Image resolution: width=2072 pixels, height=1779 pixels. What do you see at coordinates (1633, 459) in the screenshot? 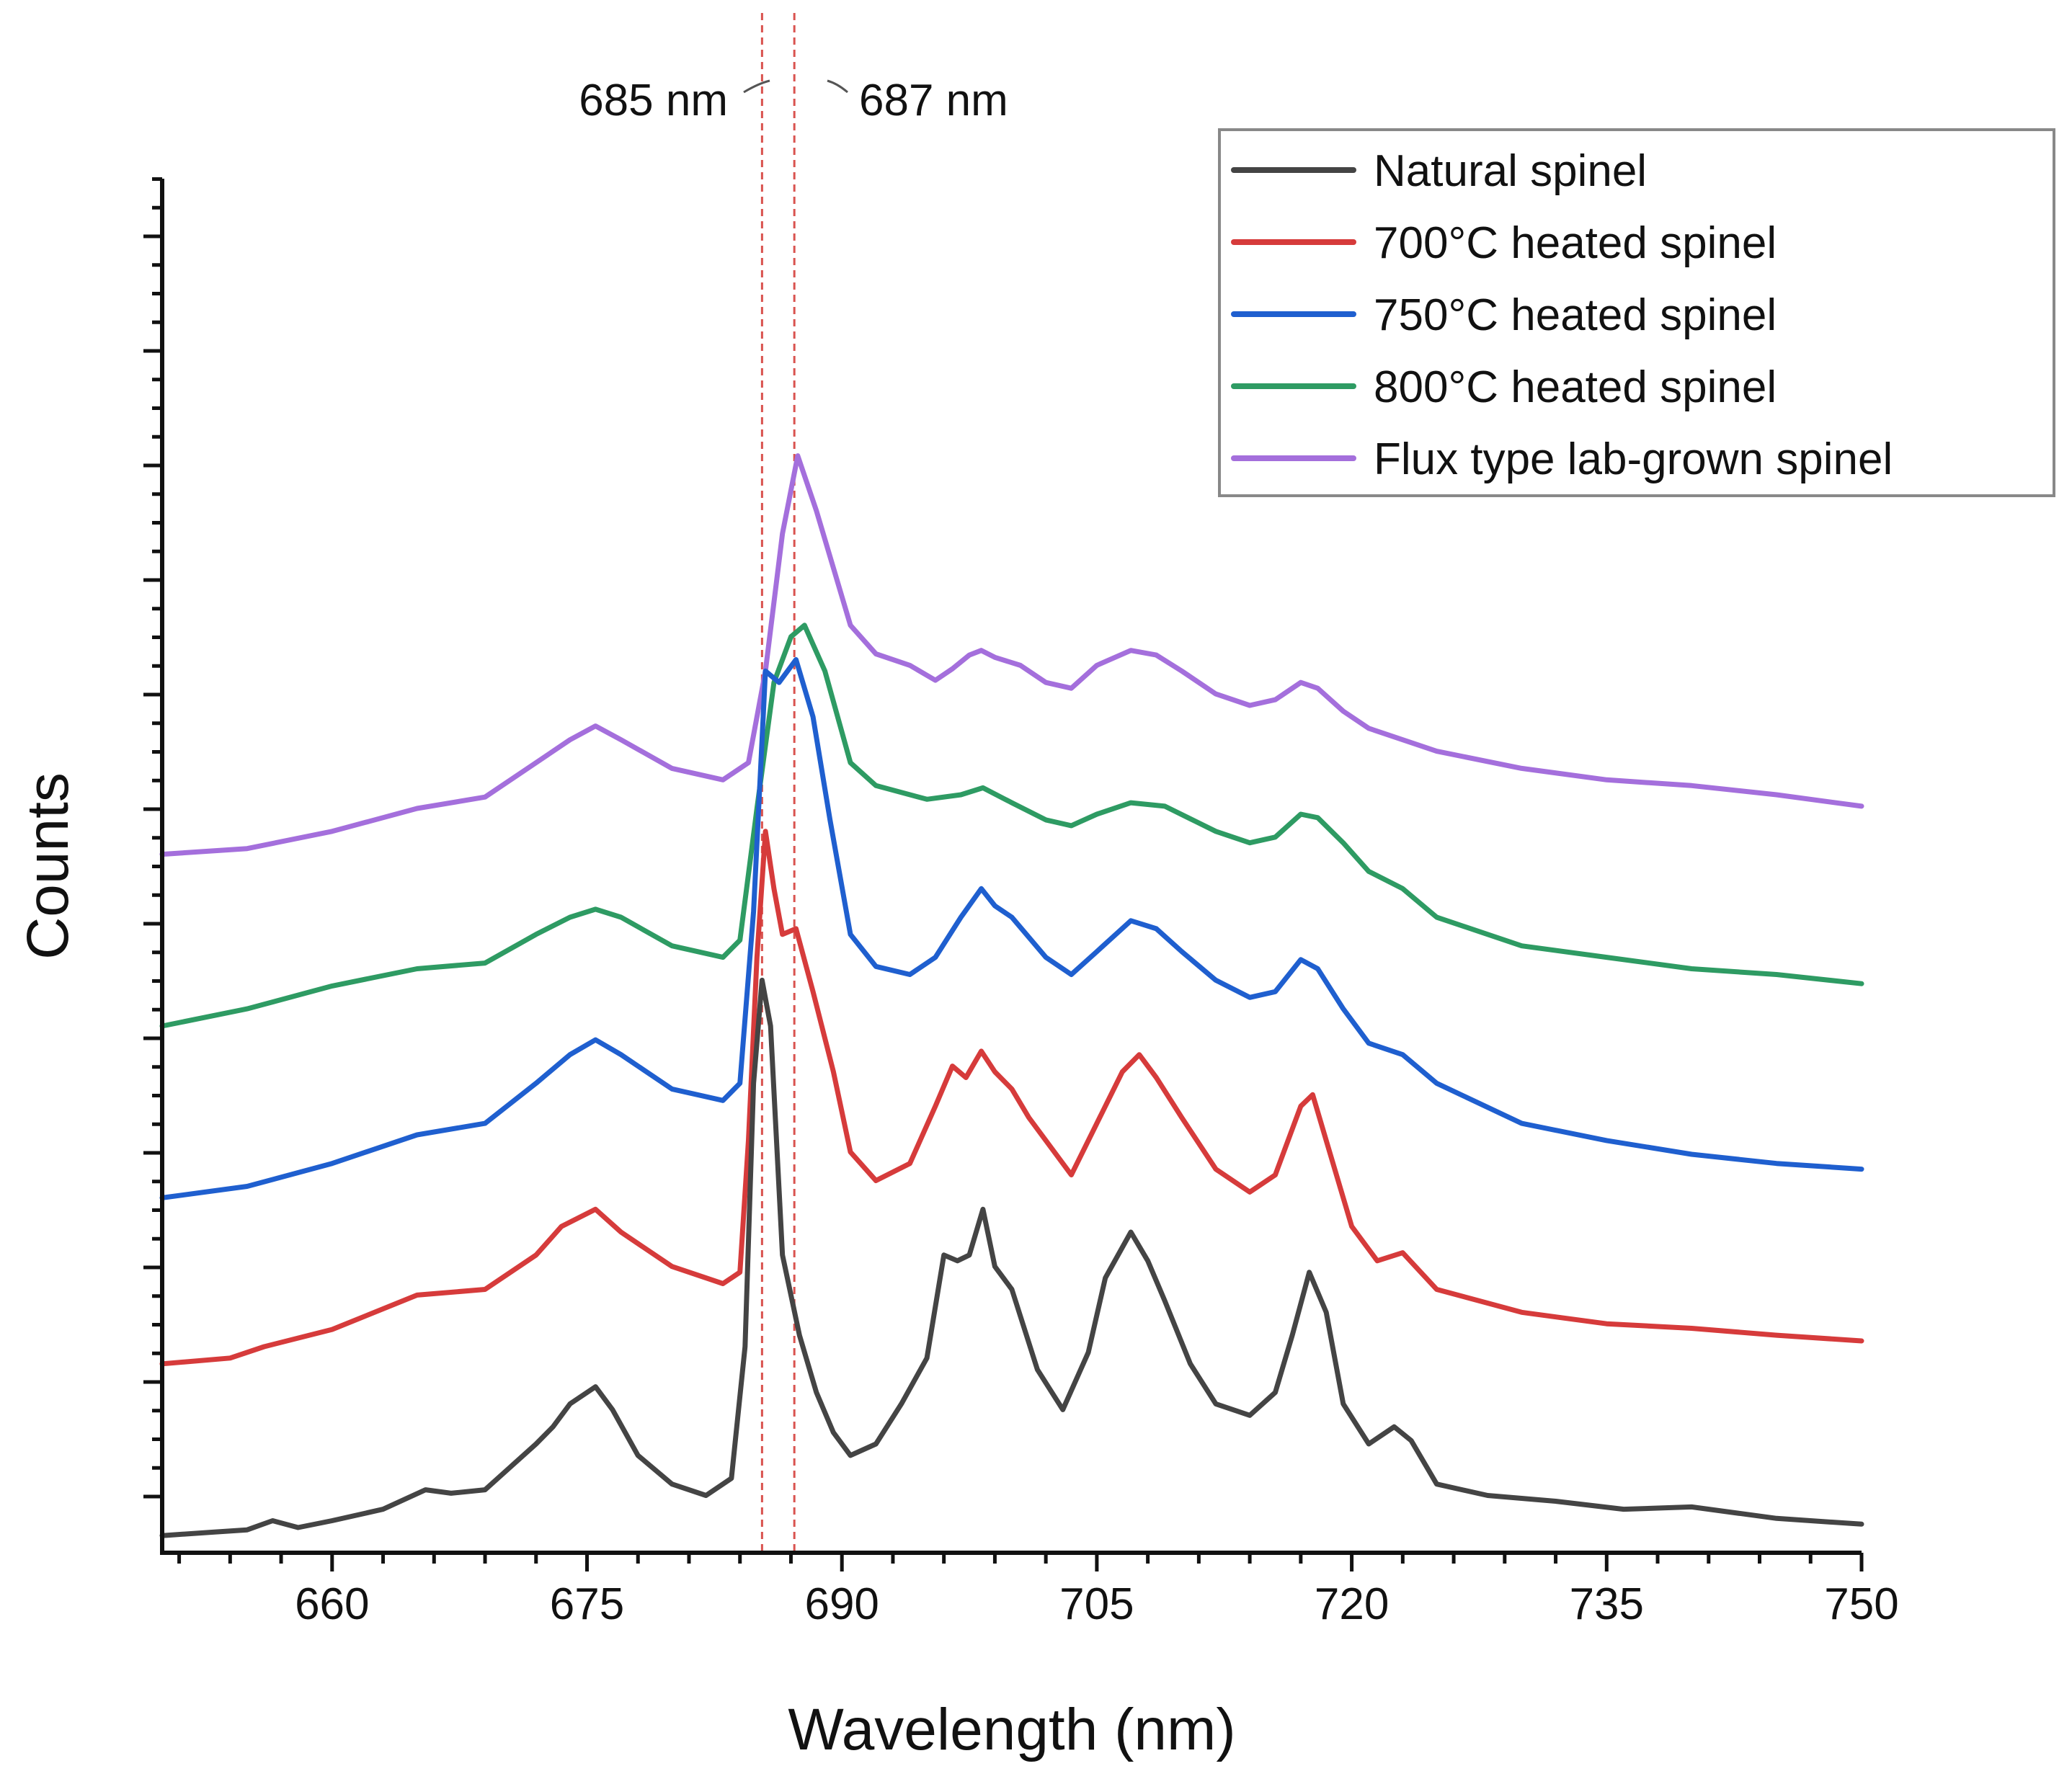
I see `legend-label: Flux type lab-grown spinel` at bounding box center [1633, 459].